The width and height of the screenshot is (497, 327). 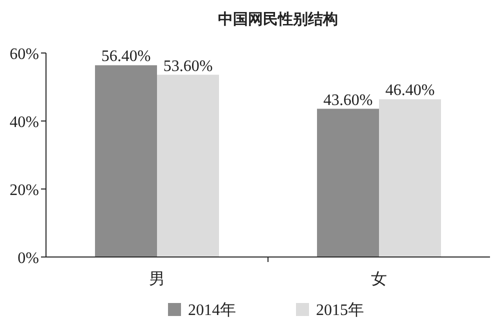 What do you see at coordinates (340, 310) in the screenshot?
I see `legend-label: 2015年` at bounding box center [340, 310].